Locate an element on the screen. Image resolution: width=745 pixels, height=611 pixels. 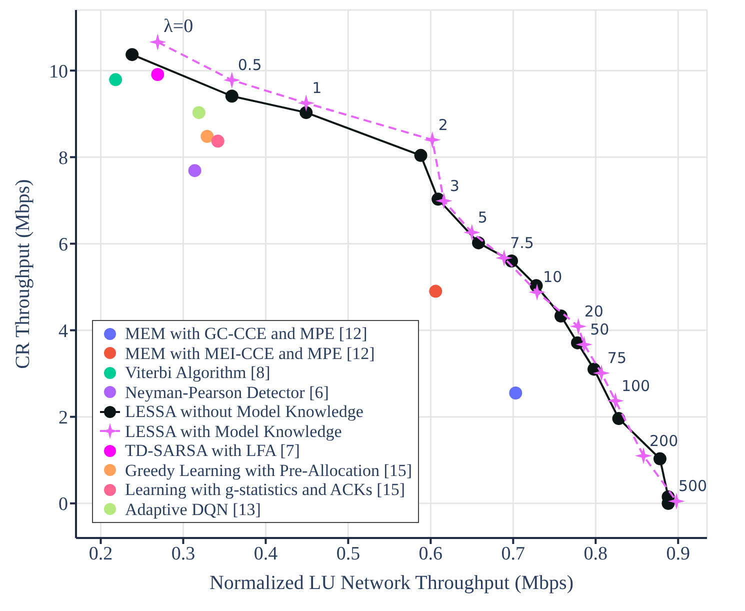
legend-label: LESSA with Model Knowledge is located at coordinates (233, 431).